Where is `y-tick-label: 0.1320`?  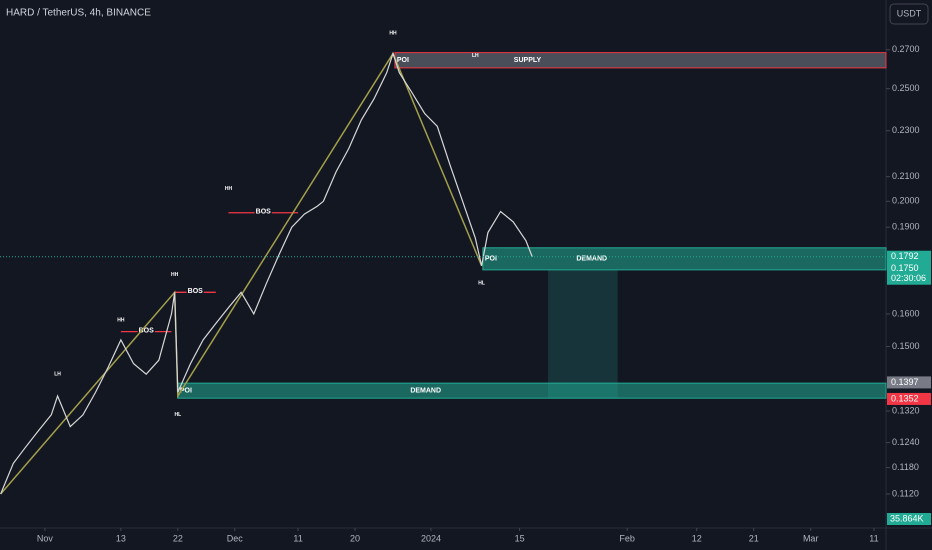 y-tick-label: 0.1320 is located at coordinates (906, 410).